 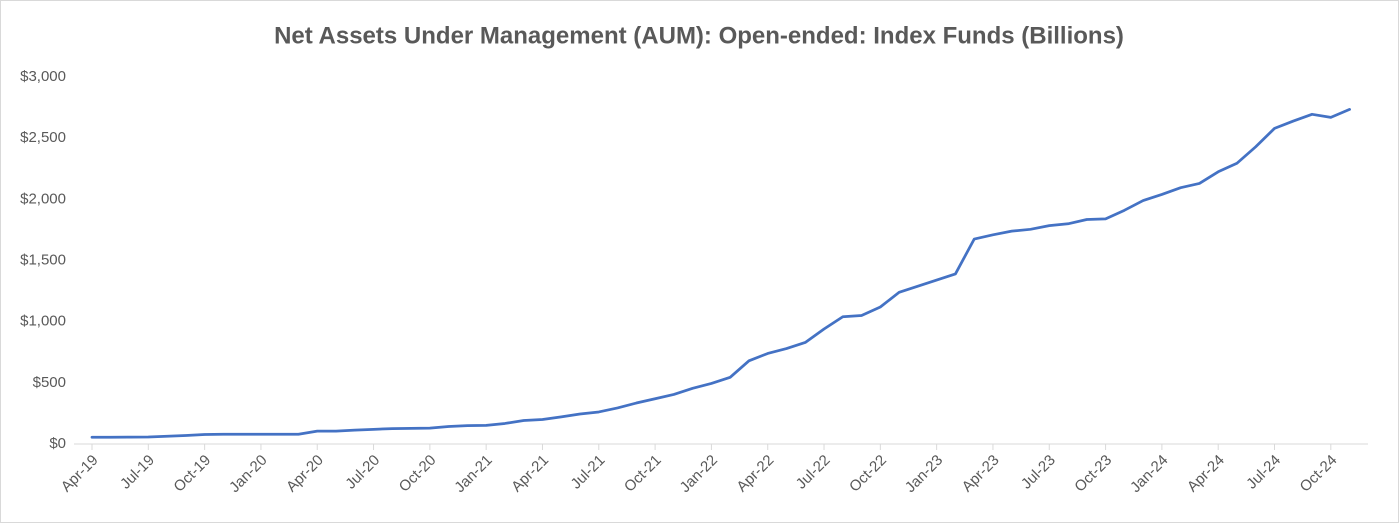 I want to click on y-tick-label: $1,500, so click(x=43, y=259).